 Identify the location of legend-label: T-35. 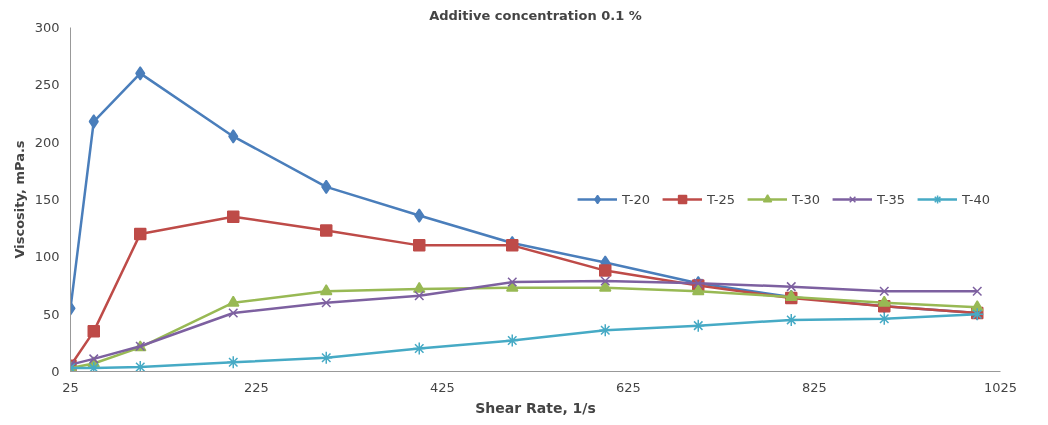
(891, 199).